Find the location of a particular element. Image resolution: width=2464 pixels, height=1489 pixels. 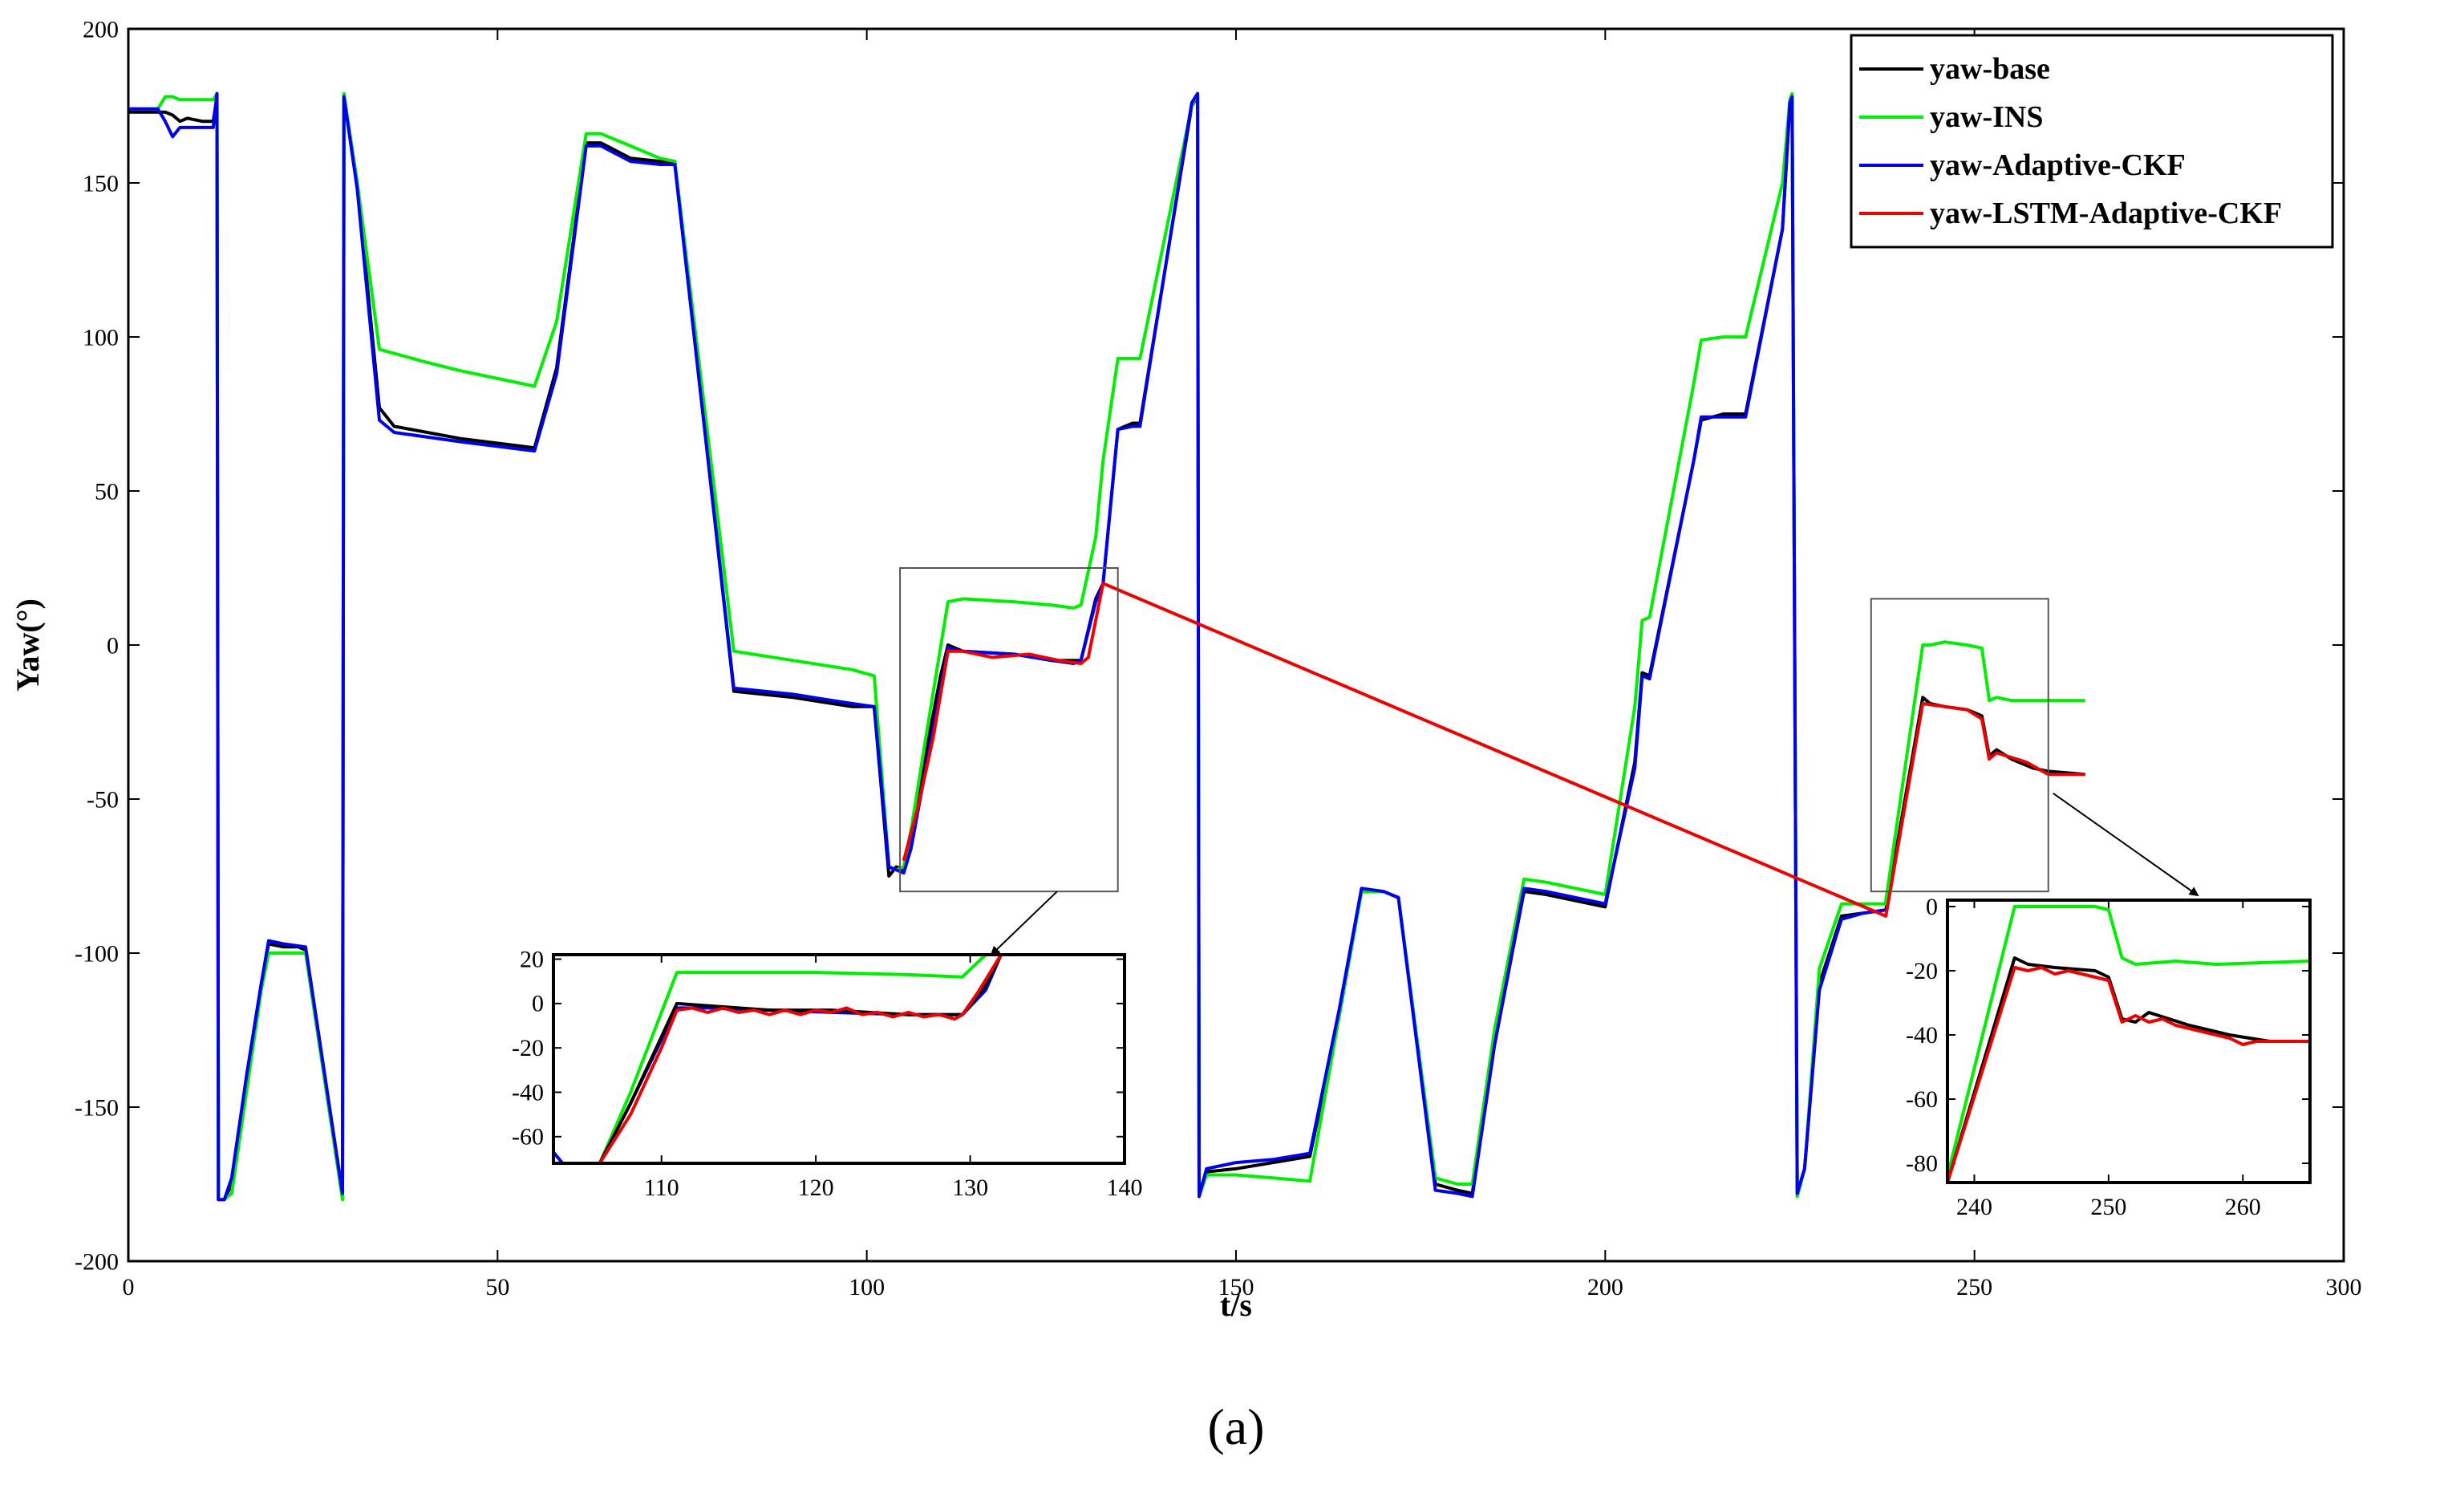

main-ytick-label--50: -50 is located at coordinates (103, 800).